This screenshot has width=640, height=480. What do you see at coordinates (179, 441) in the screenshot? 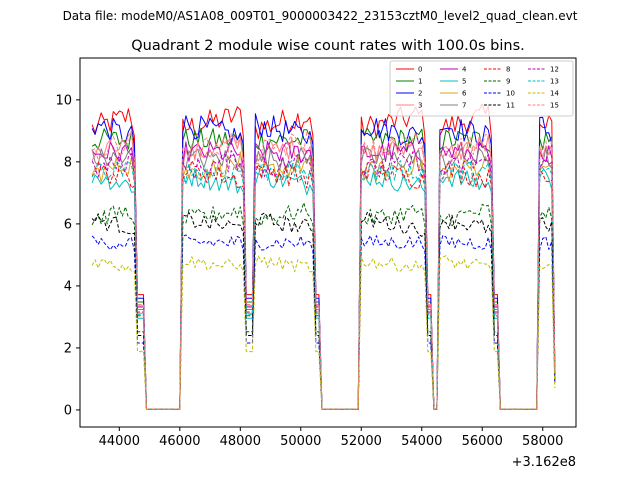
I see `x-tick-label: 46000` at bounding box center [179, 441].